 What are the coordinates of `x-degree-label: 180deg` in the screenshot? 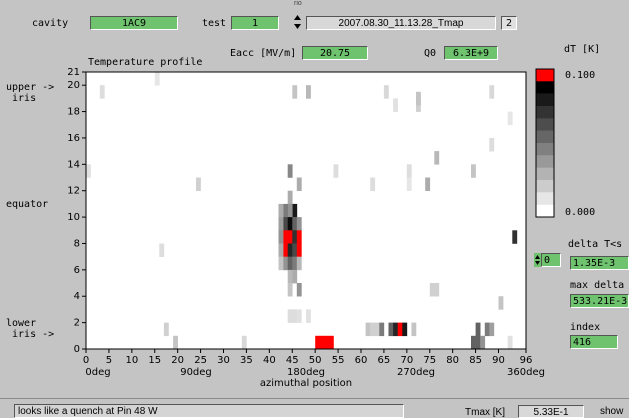 It's located at (306, 372).